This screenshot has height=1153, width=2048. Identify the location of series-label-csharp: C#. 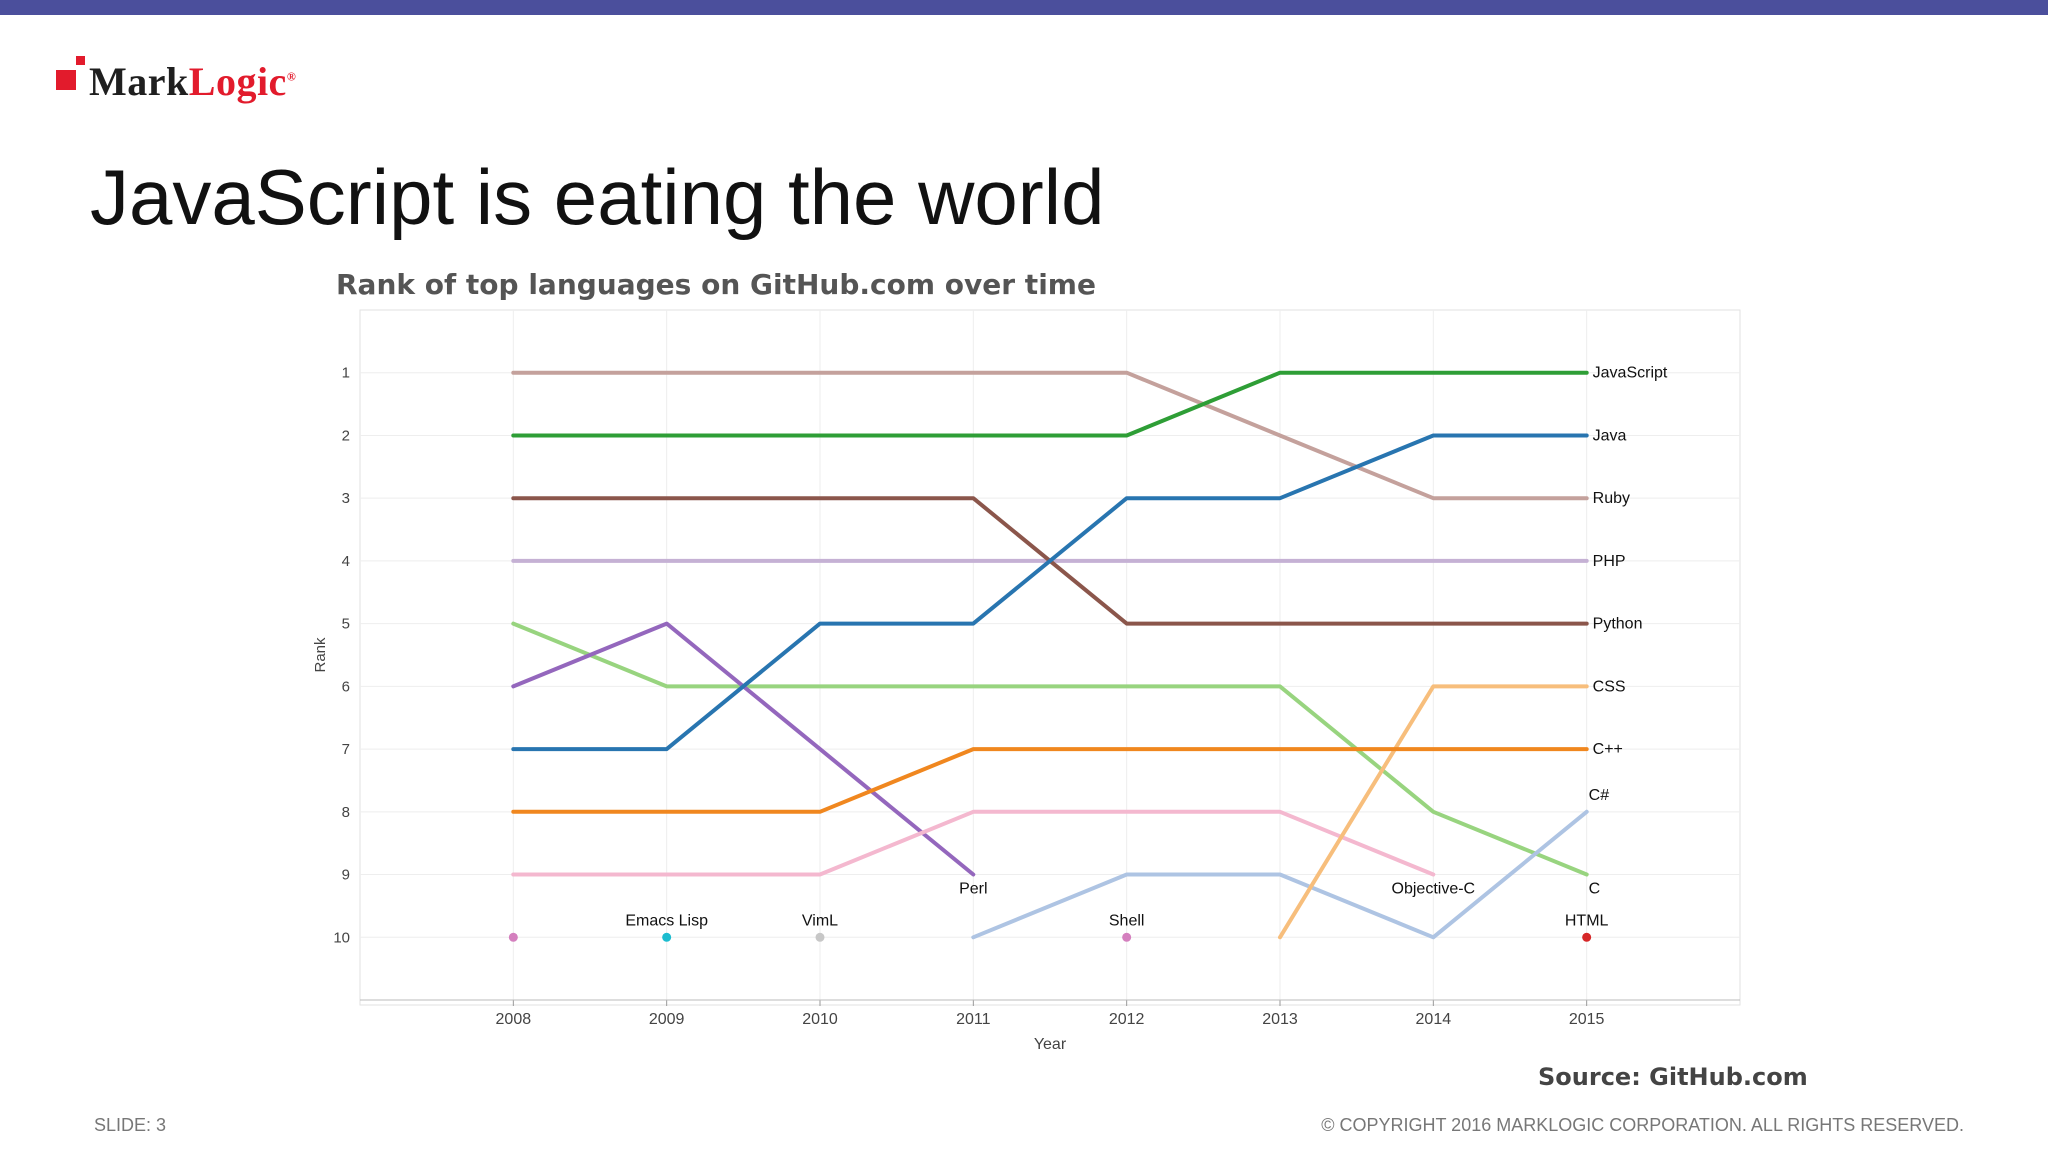
(1599, 795).